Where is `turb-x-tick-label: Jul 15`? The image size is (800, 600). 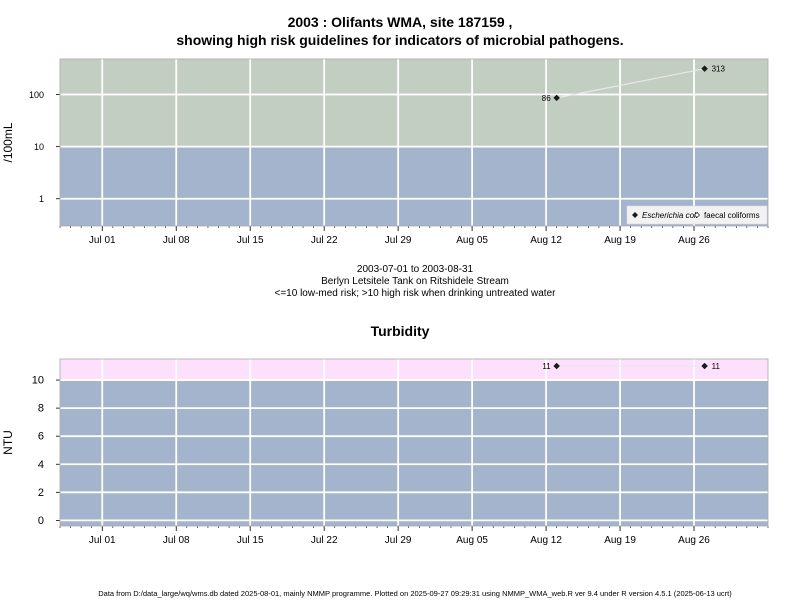
turb-x-tick-label: Jul 15 is located at coordinates (250, 540).